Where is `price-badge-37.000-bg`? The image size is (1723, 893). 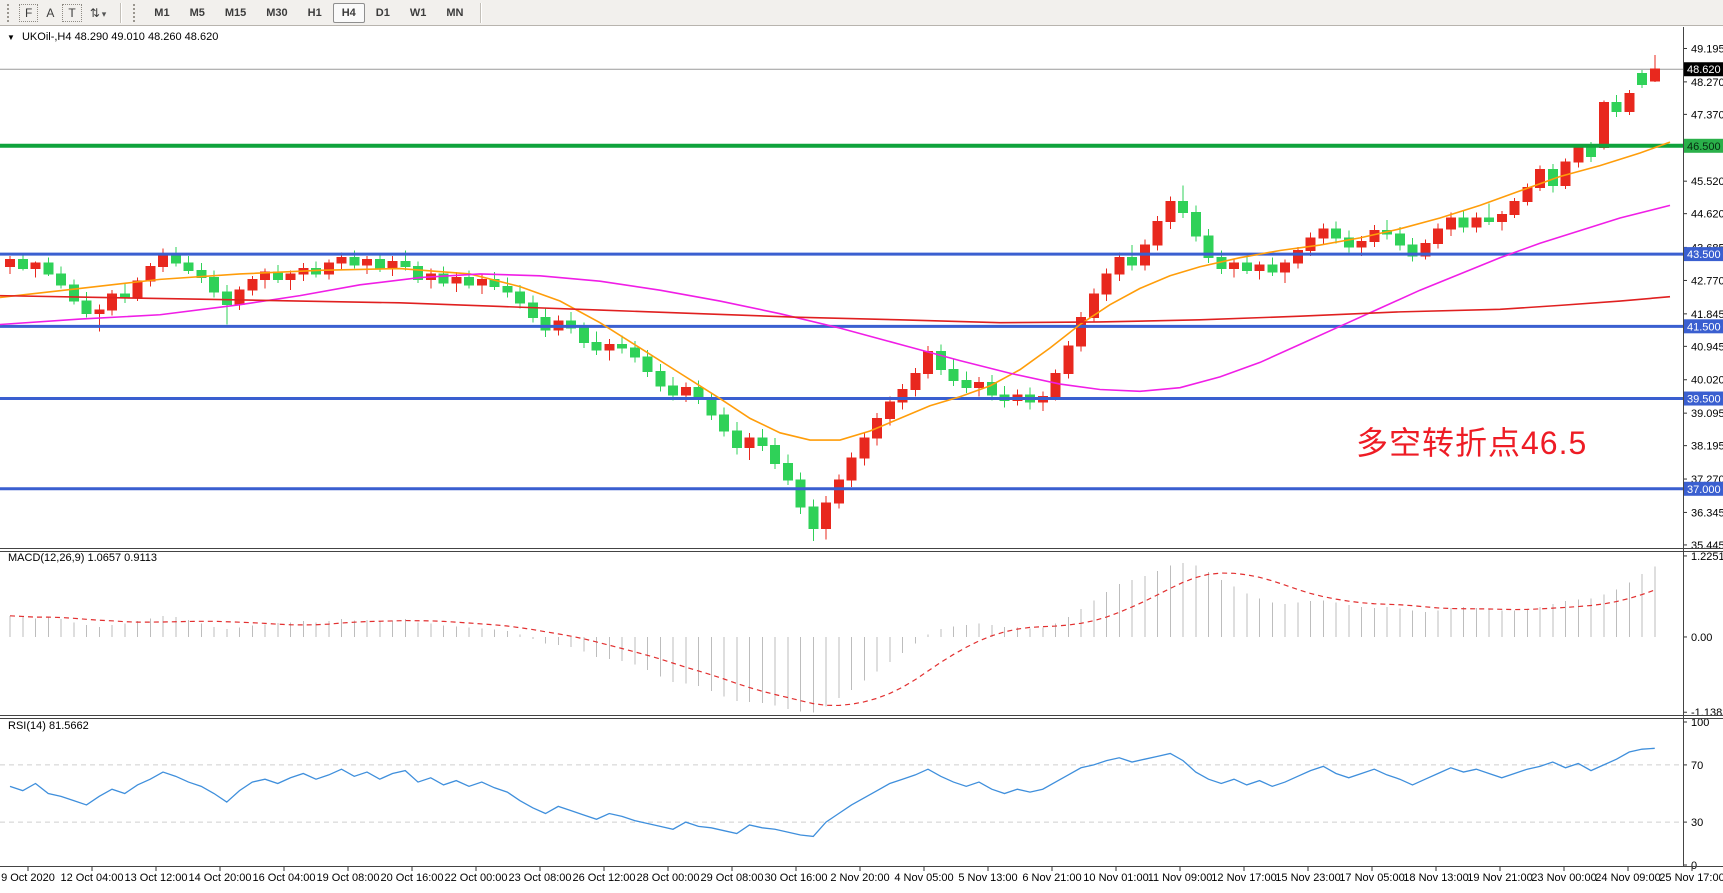
price-badge-37.000-bg is located at coordinates (1703, 488).